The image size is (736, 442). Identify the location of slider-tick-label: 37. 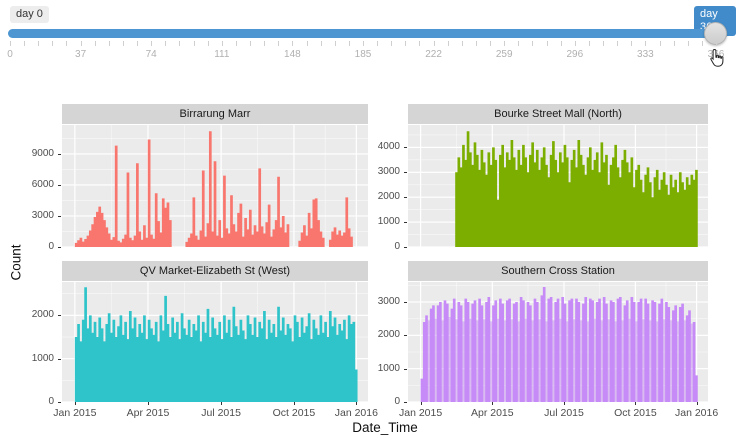
(81, 54).